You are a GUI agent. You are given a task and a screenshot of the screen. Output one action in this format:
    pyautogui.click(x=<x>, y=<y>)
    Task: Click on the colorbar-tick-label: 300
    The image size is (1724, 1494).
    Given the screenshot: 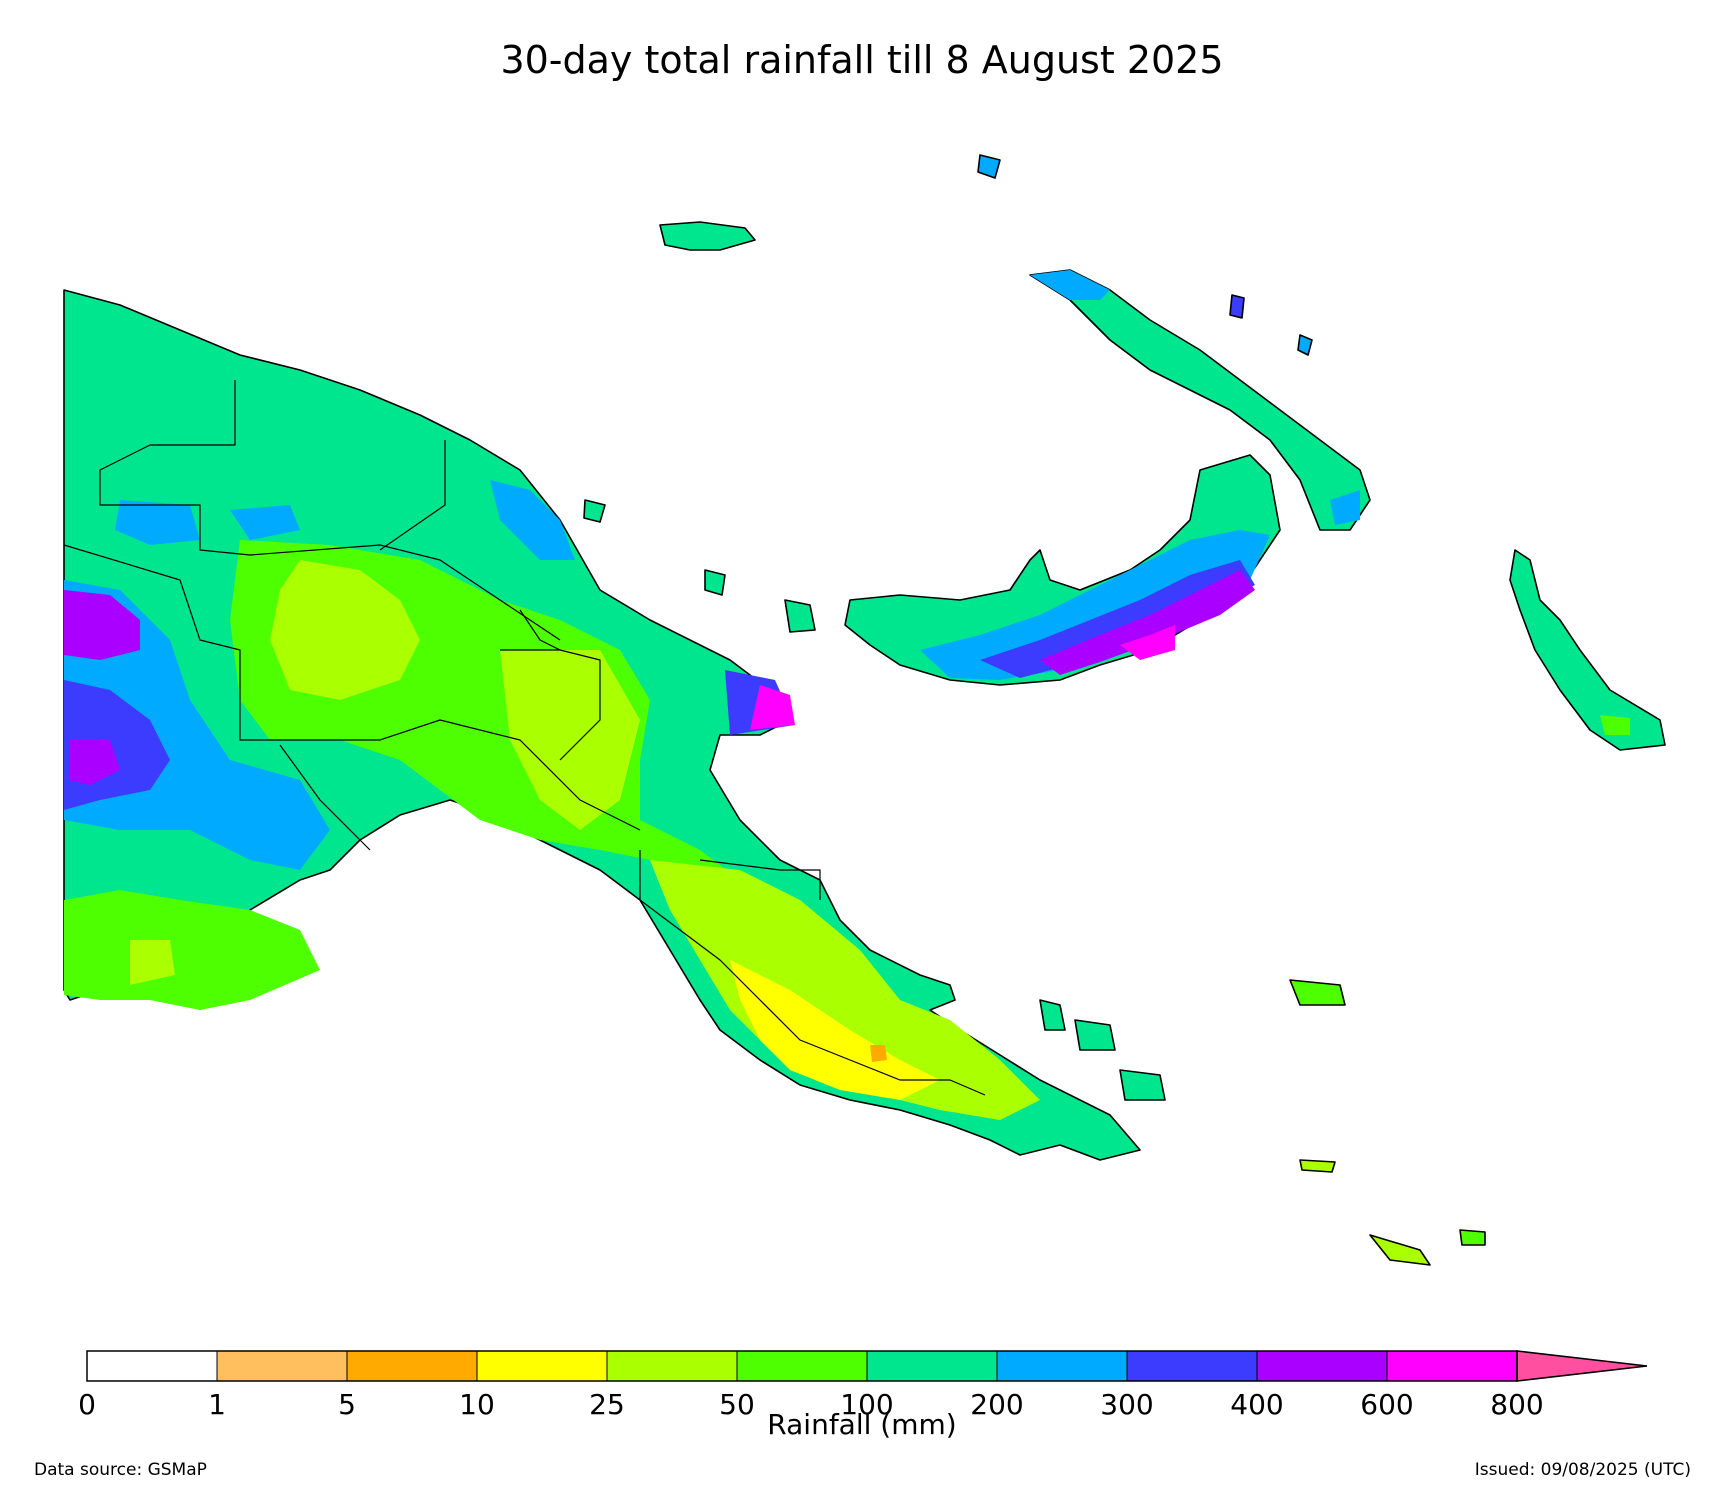 What is the action you would take?
    pyautogui.click(x=1126, y=1404)
    